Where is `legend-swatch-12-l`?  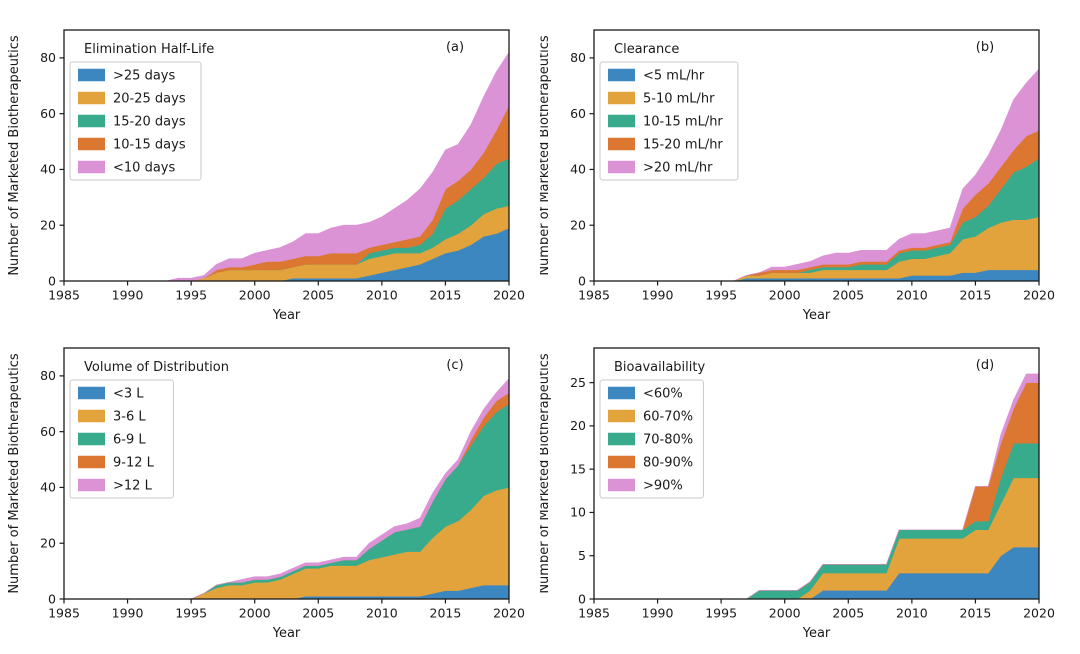 legend-swatch-12-l is located at coordinates (91, 485).